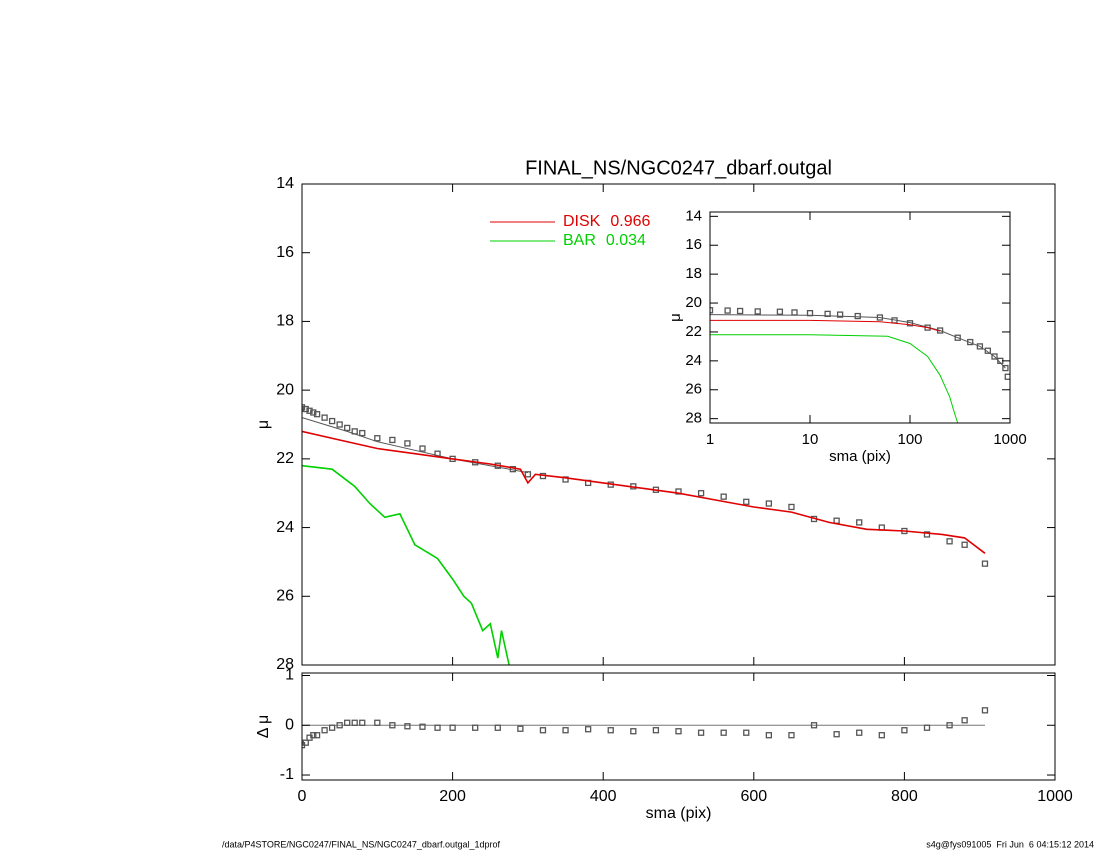 This screenshot has width=1100, height=850. What do you see at coordinates (289, 675) in the screenshot?
I see `y-tick-label: 1` at bounding box center [289, 675].